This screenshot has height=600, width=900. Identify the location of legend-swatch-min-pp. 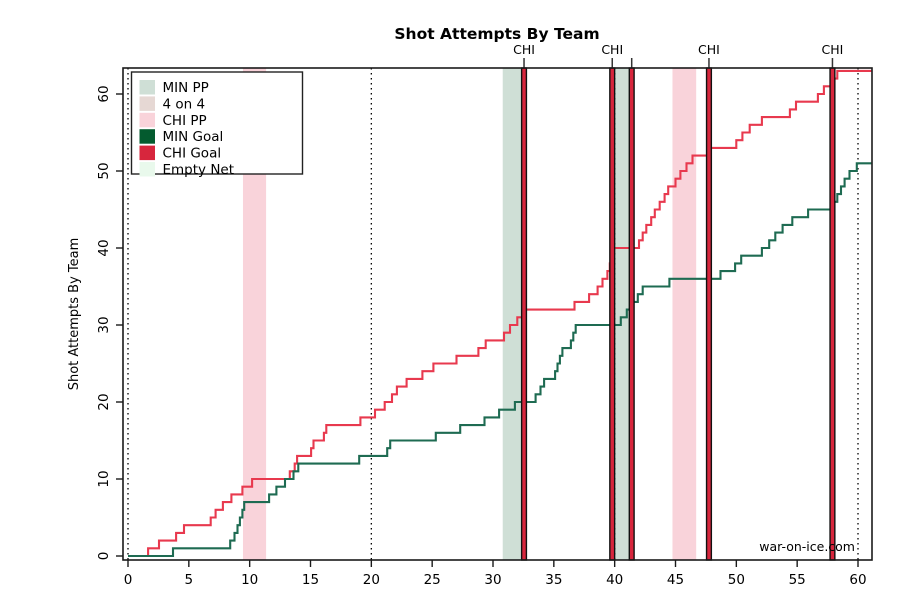
(147, 87).